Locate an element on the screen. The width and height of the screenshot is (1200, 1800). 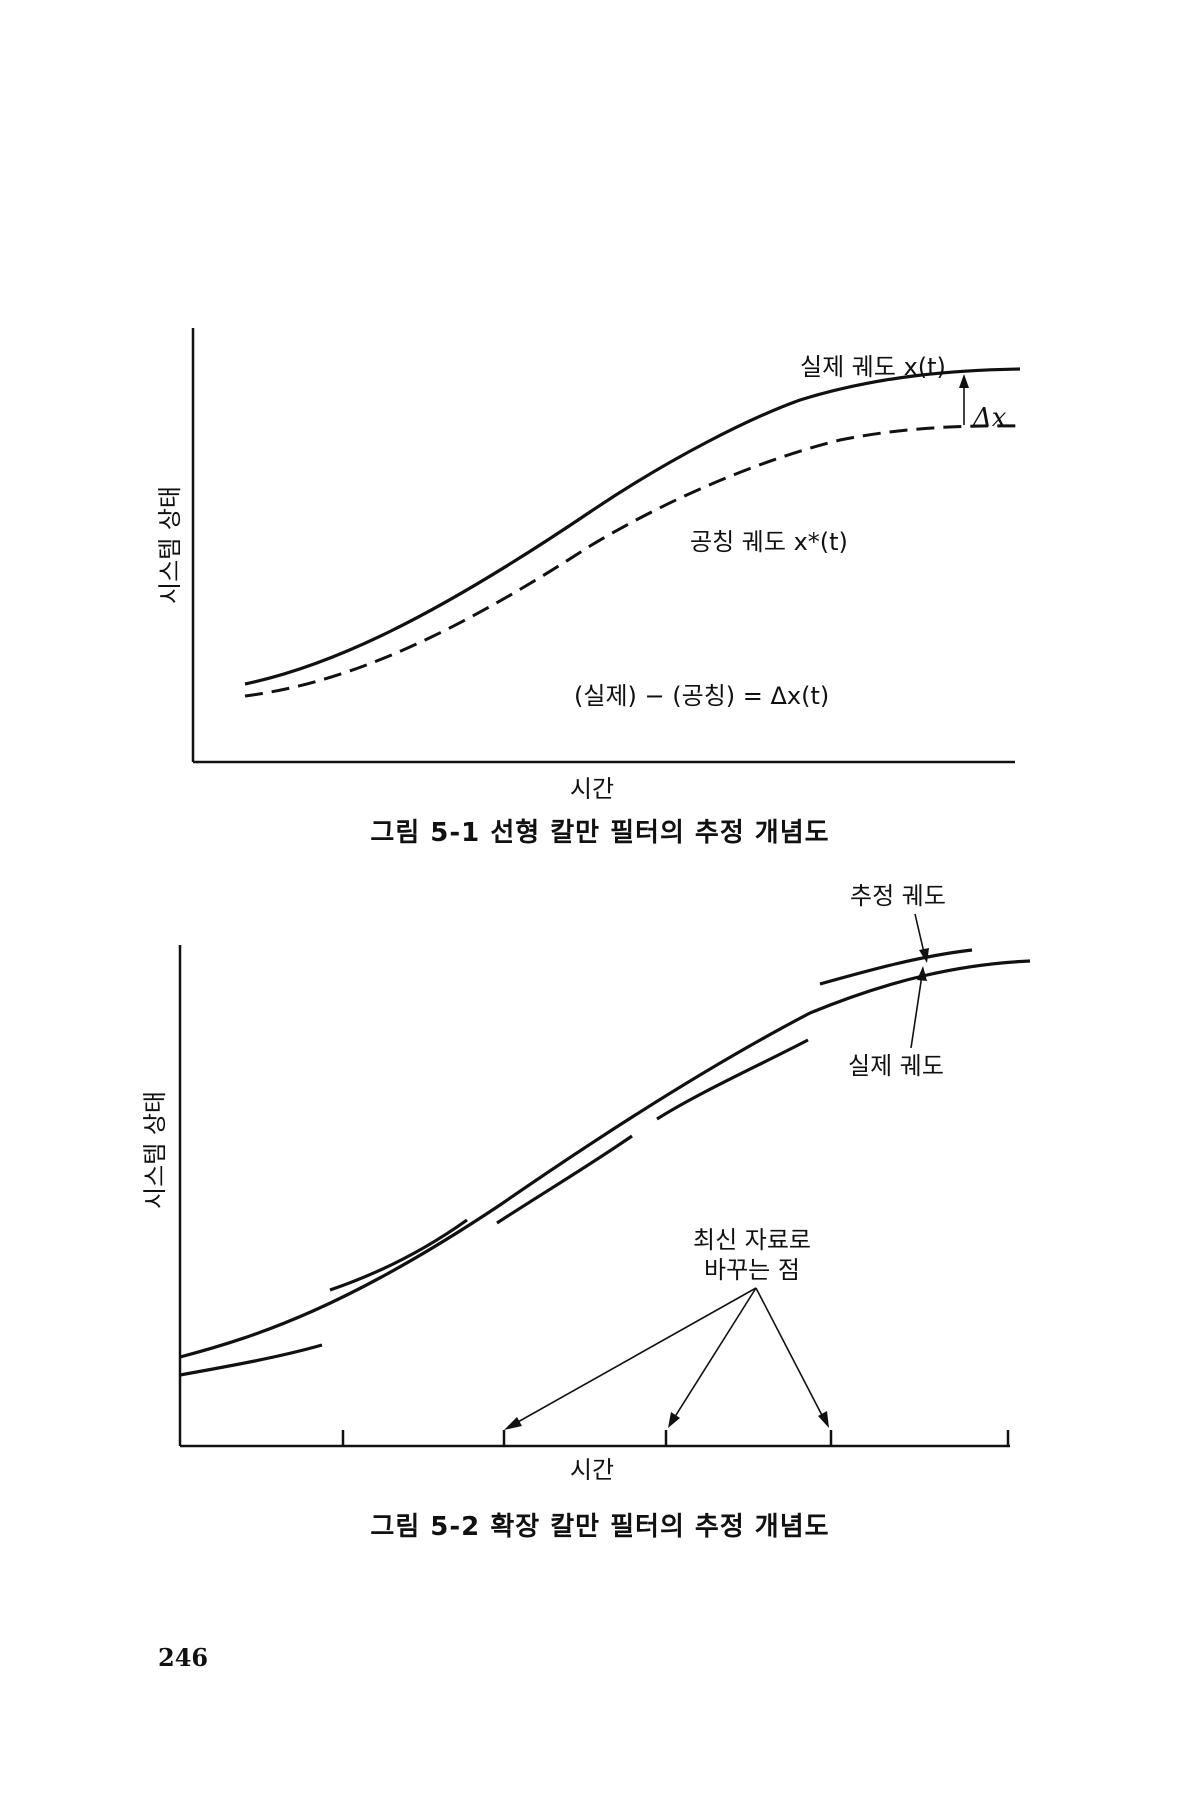
figure-5-2-caption: 그림 5-2 확장 칼만 필터의 추정 개념도 is located at coordinates (600, 1527).